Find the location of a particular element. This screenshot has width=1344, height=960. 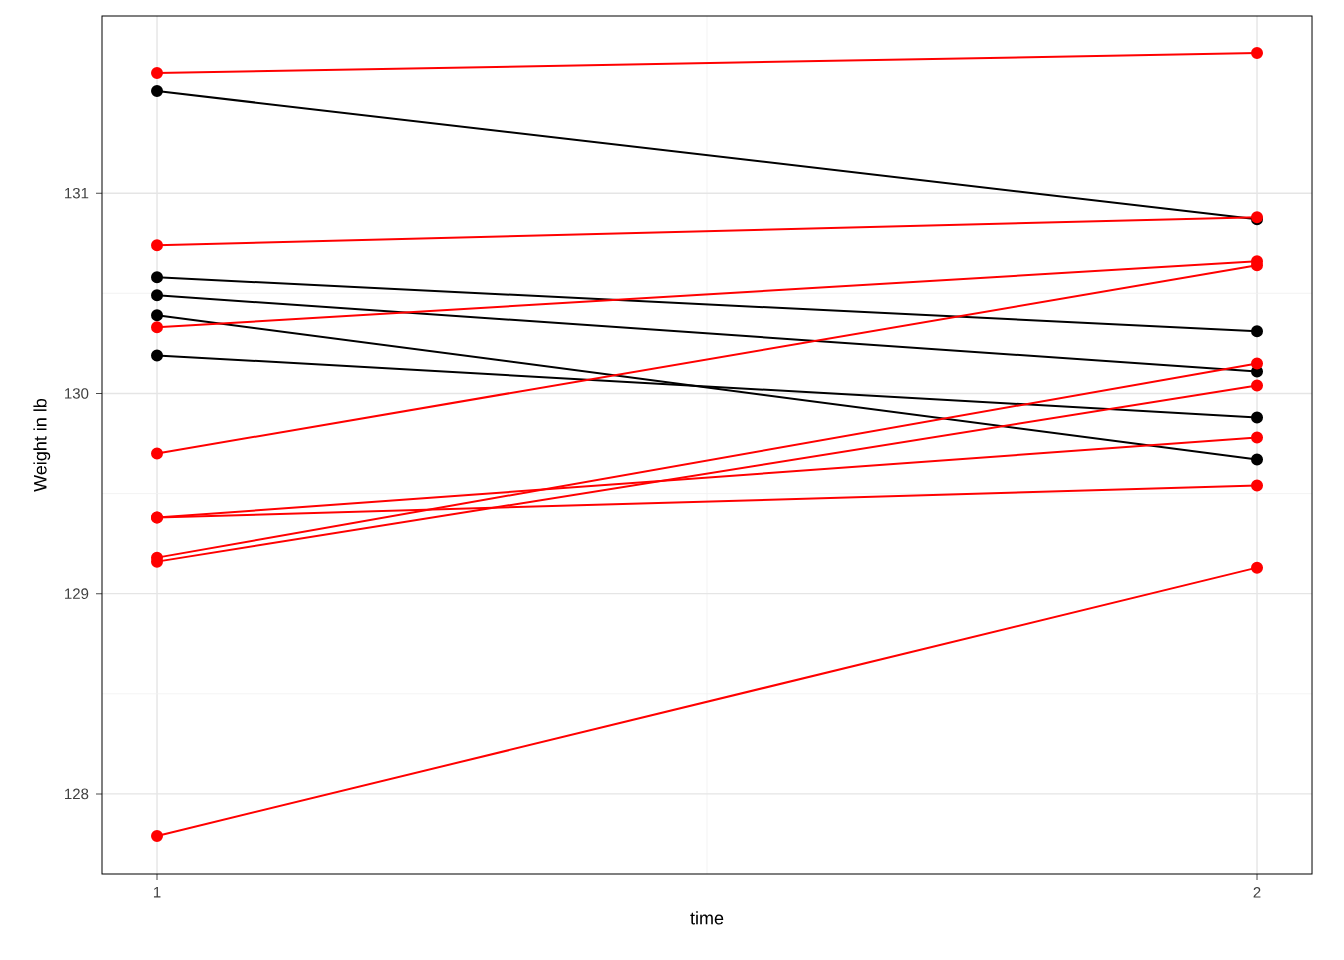

y-tick-label: 129 is located at coordinates (77, 593).